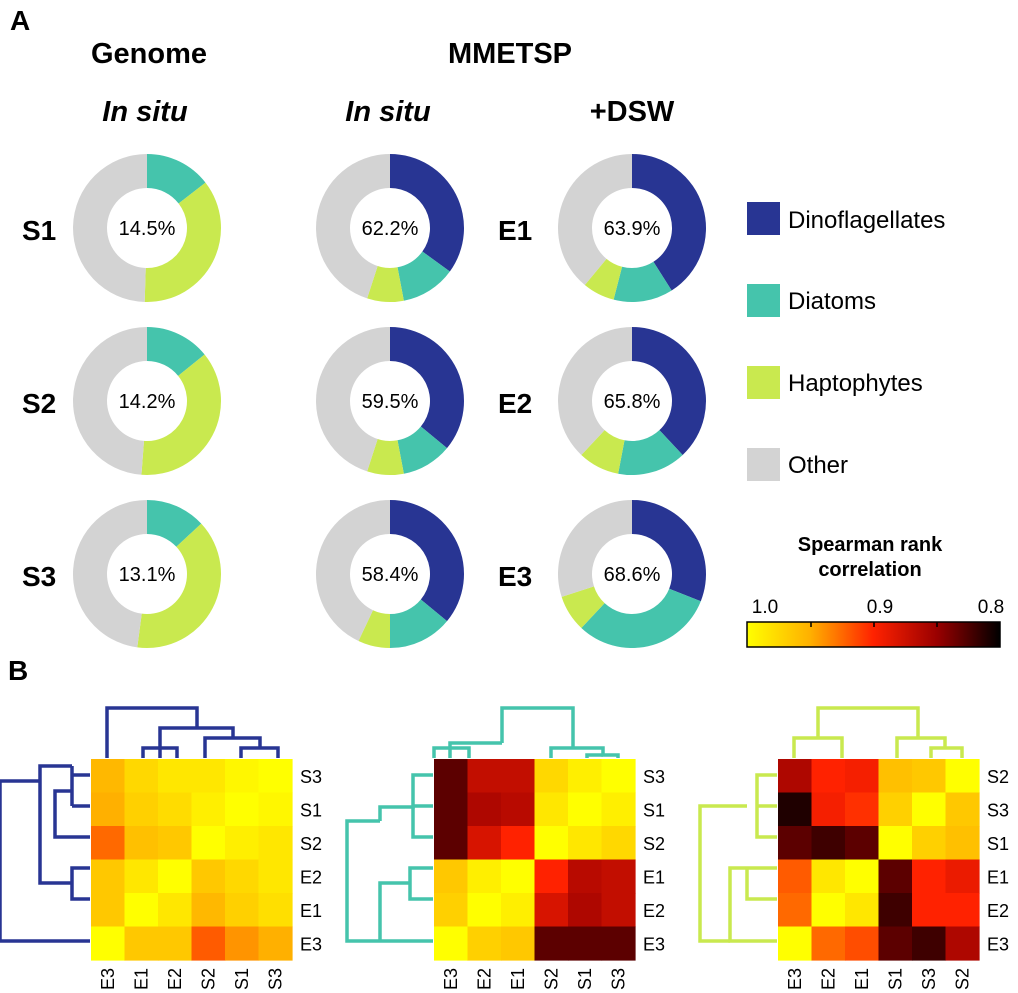  What do you see at coordinates (18, 670) in the screenshot?
I see `panel-label-b: B` at bounding box center [18, 670].